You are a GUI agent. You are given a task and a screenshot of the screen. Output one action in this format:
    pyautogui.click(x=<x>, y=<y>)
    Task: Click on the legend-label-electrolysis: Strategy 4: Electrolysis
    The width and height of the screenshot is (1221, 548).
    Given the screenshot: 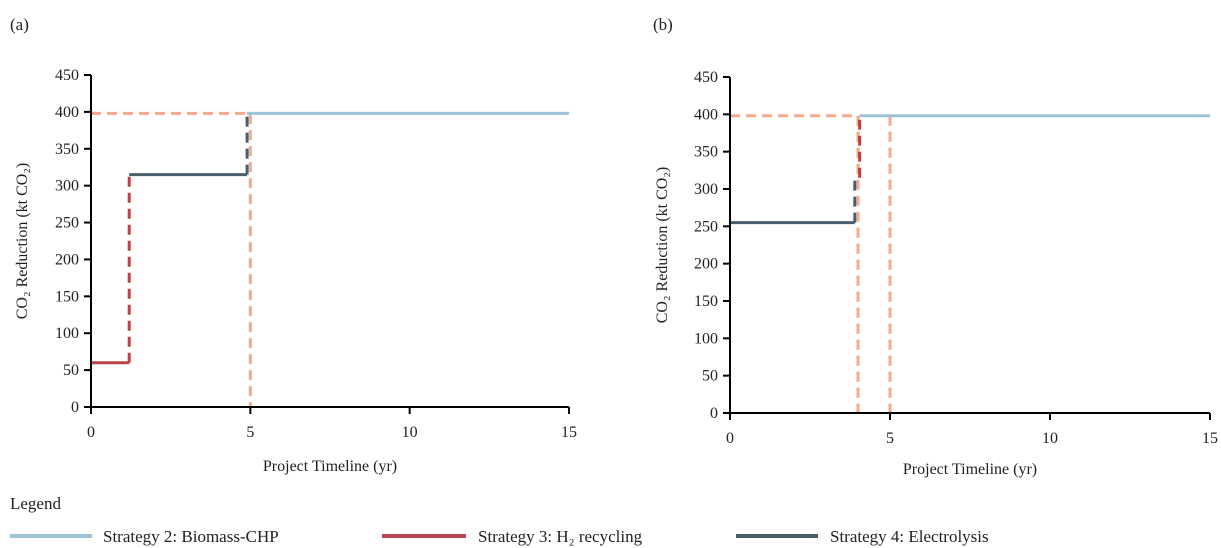 What is the action you would take?
    pyautogui.click(x=909, y=536)
    